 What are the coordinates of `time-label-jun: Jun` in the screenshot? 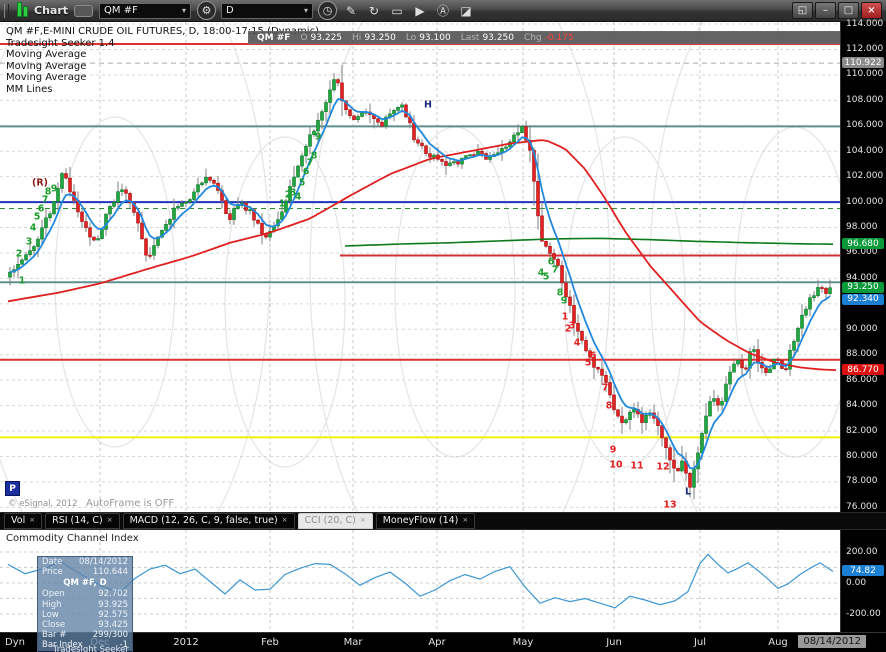 It's located at (614, 642).